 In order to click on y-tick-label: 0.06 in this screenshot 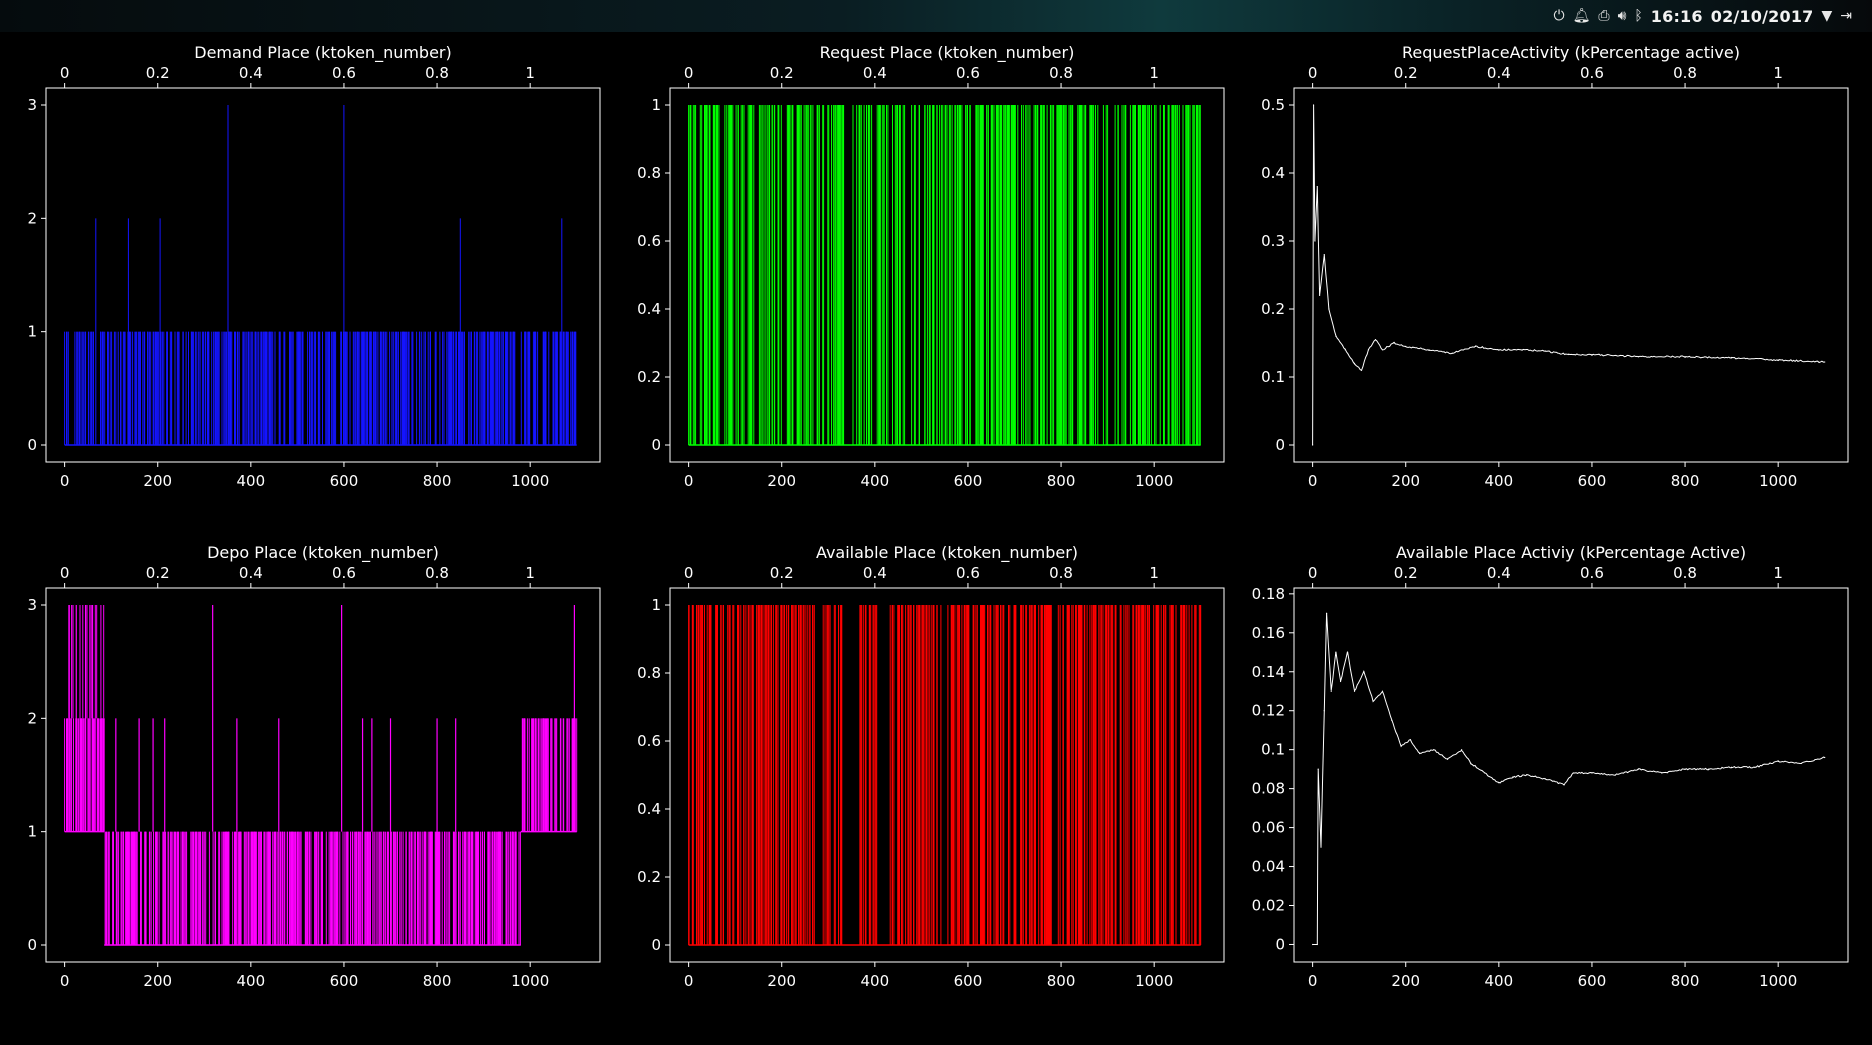, I will do `click(1268, 828)`.